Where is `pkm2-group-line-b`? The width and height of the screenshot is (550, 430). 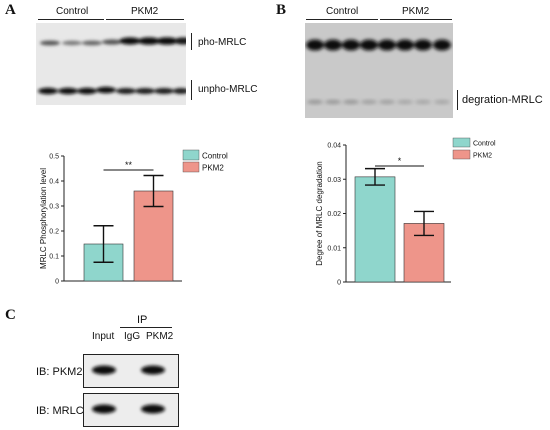
pkm2-group-line-b is located at coordinates (416, 19).